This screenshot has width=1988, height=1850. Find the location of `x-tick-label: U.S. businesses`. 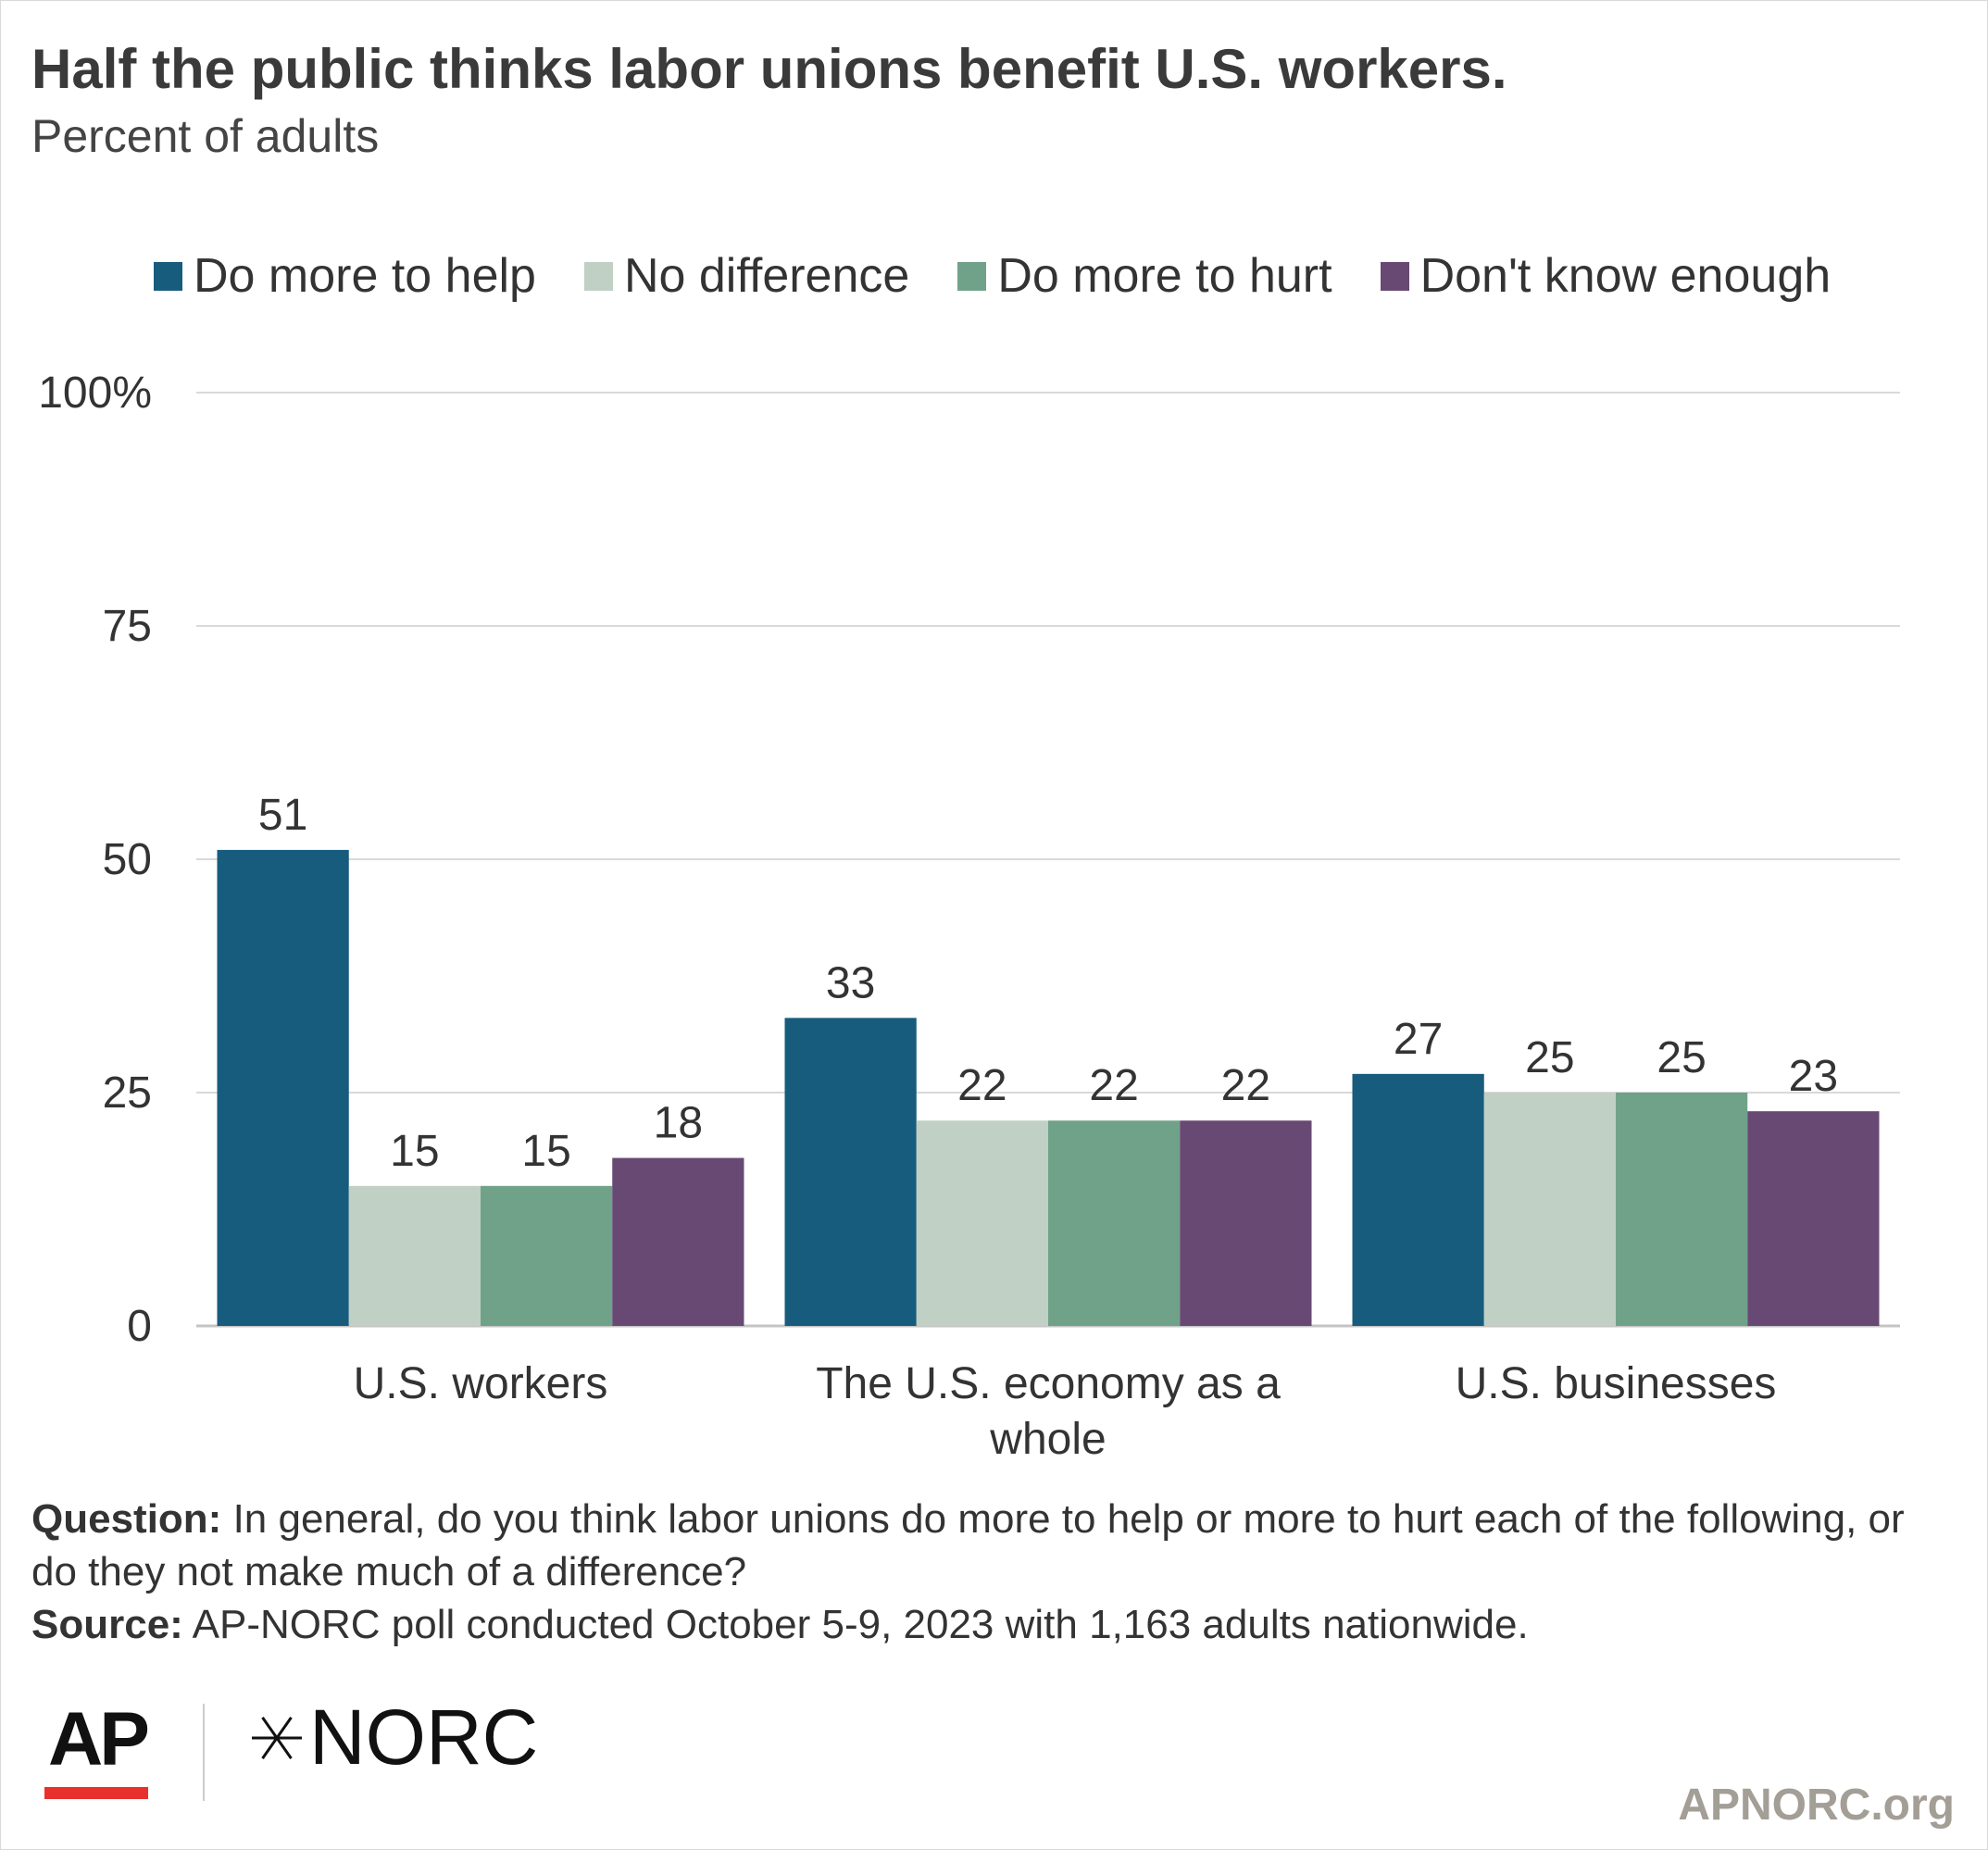

x-tick-label: U.S. businesses is located at coordinates (1616, 1383).